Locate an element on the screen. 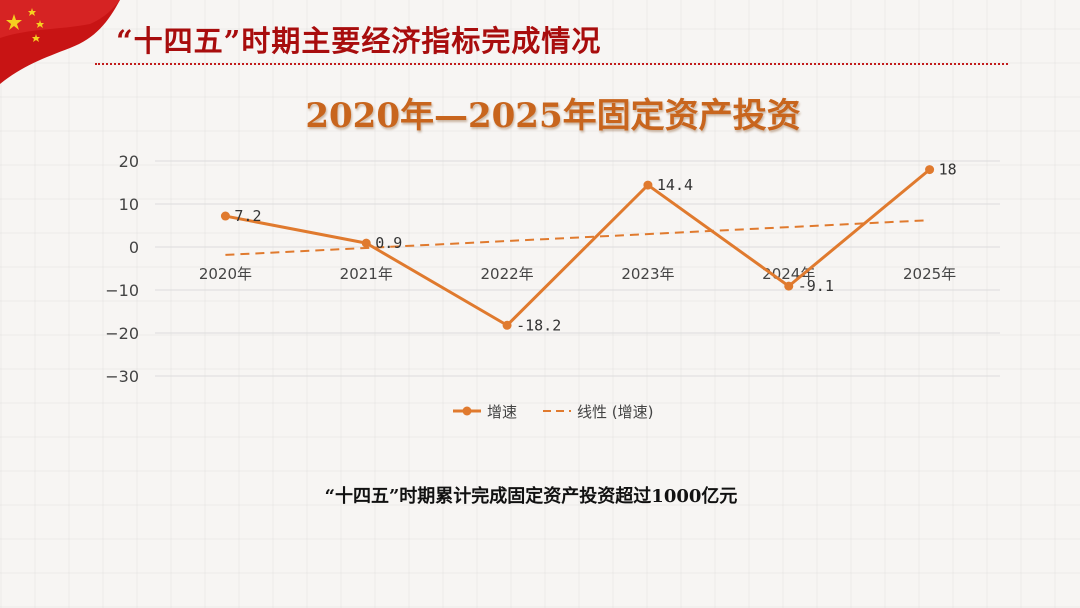  x-tick-label: 2023年 is located at coordinates (647, 274).